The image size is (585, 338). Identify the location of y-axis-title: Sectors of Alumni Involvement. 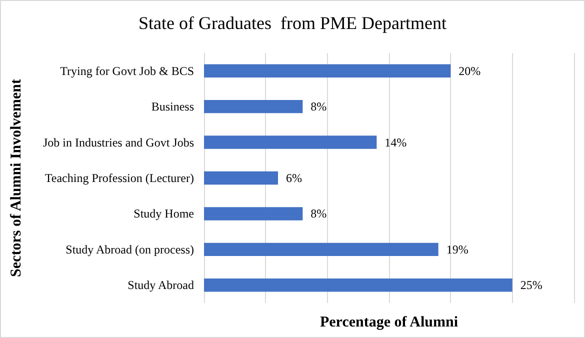
(16, 178).